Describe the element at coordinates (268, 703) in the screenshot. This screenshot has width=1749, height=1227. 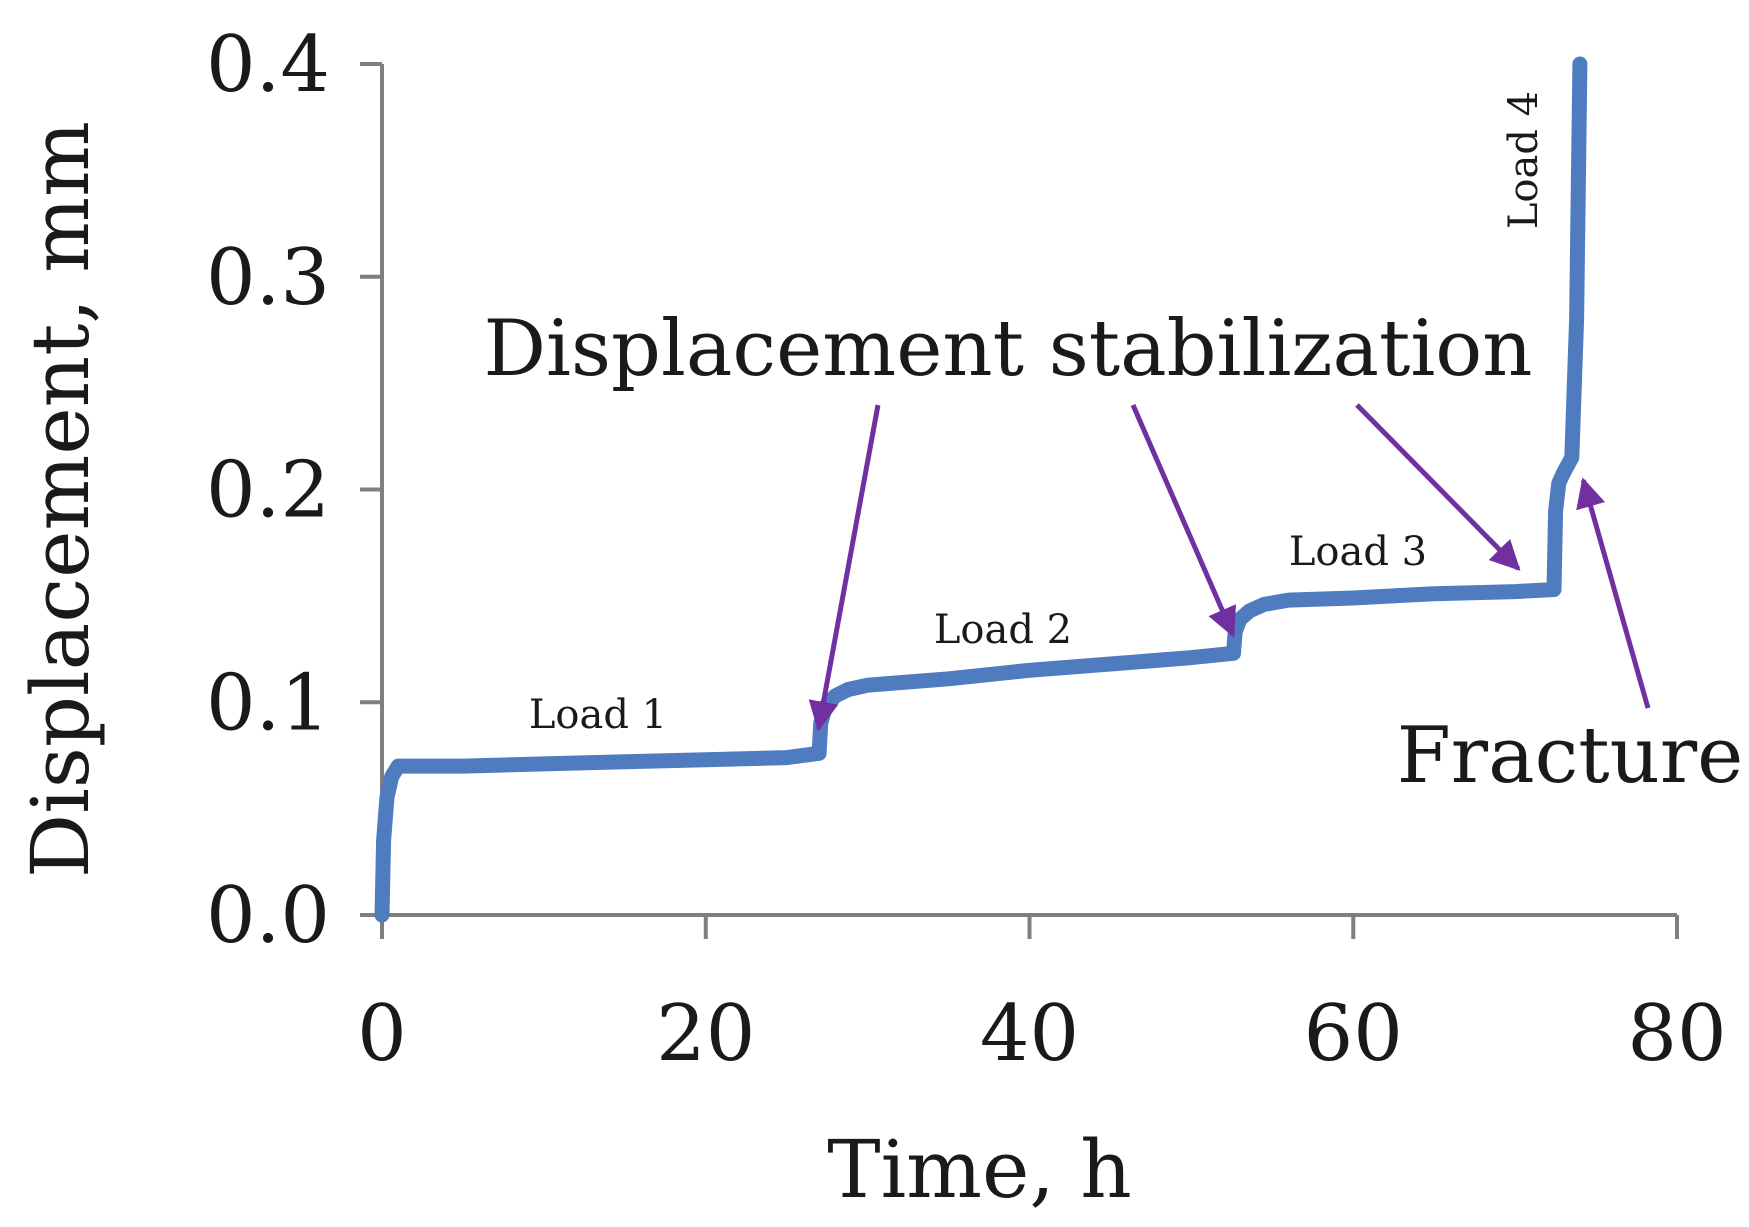
I see `y-tick-label: 0.1` at that location.